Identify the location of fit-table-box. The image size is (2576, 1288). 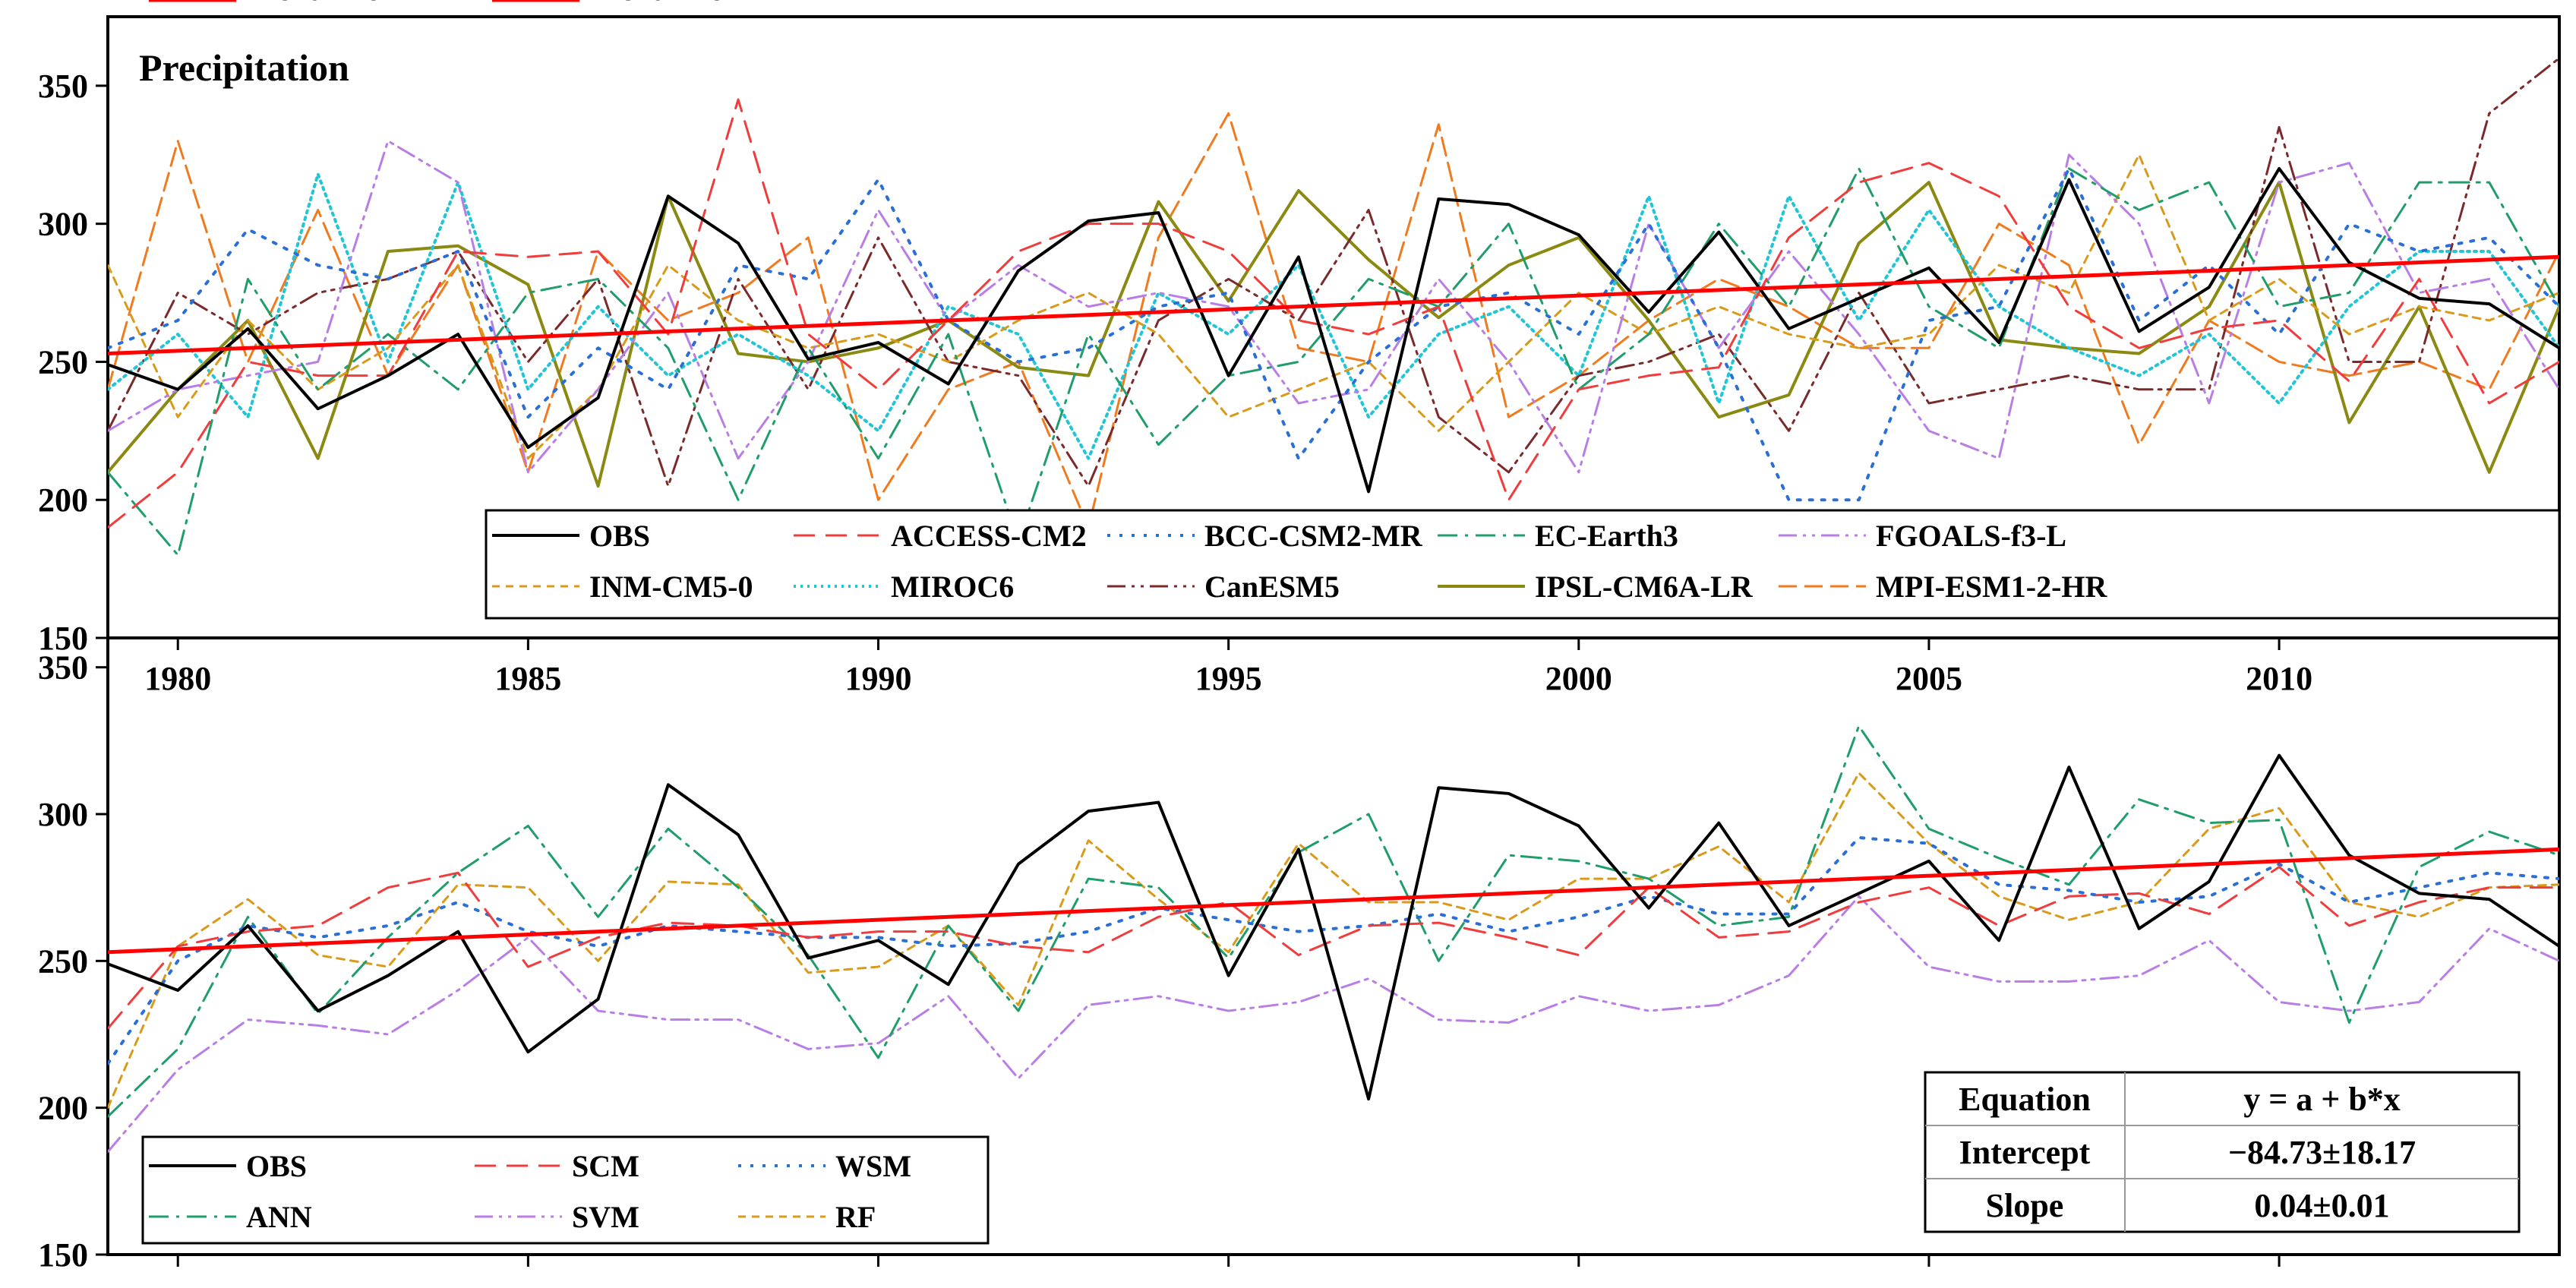
(2222, 1152).